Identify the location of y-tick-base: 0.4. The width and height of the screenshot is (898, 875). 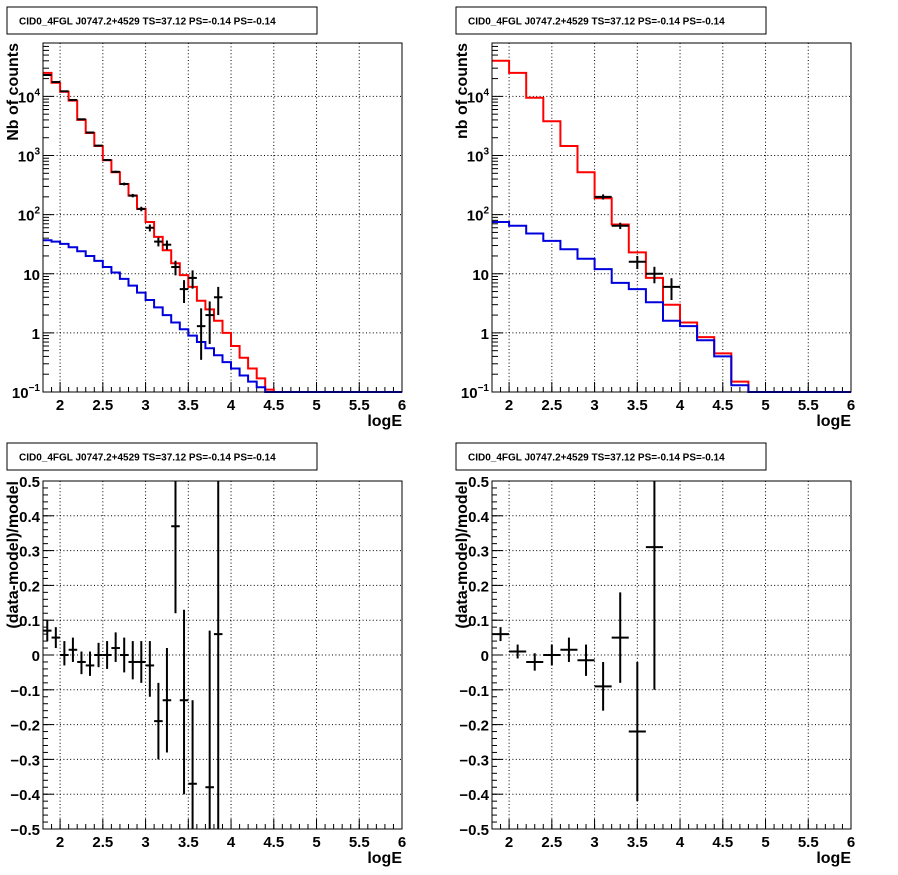
(30, 517).